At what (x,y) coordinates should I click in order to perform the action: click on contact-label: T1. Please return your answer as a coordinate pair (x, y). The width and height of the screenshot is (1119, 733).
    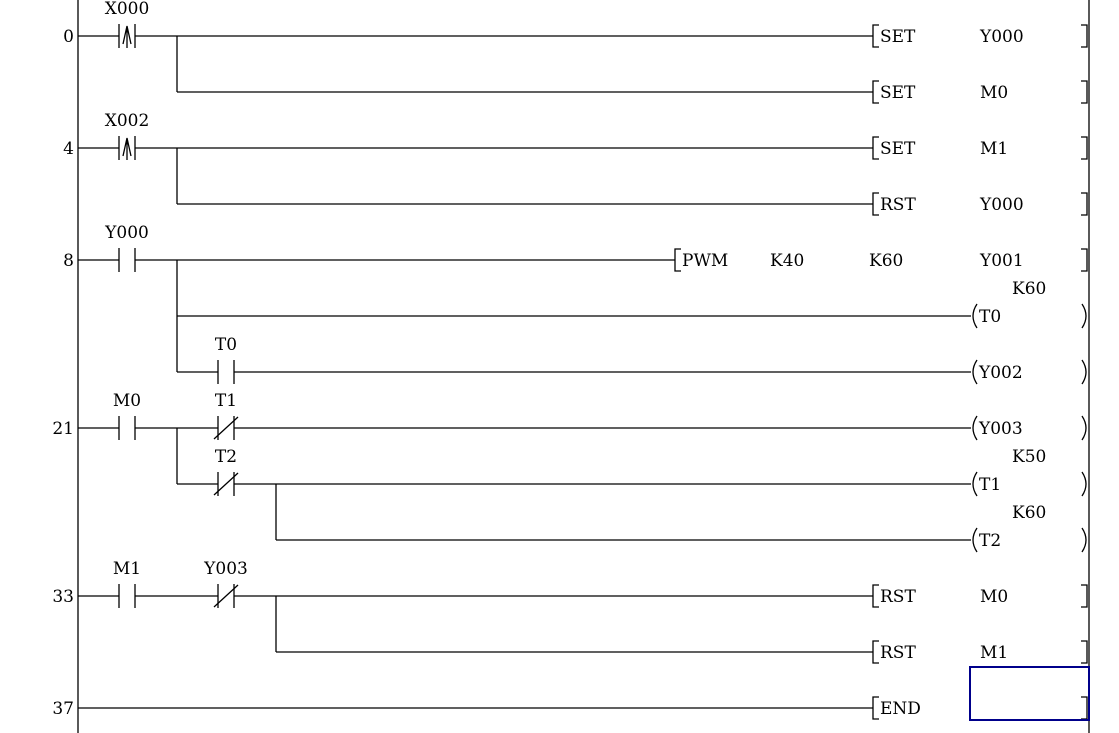
    Looking at the image, I should click on (226, 401).